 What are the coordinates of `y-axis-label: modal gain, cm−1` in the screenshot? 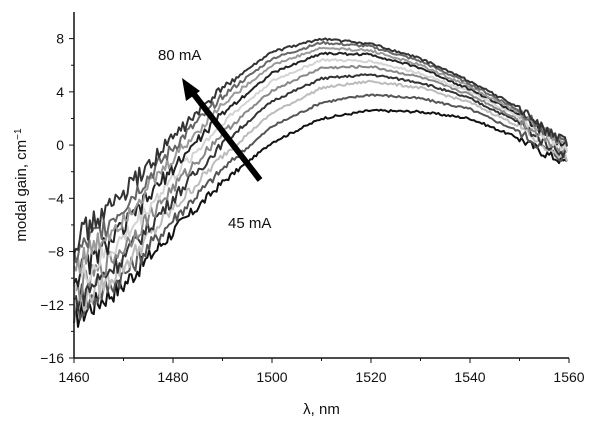 It's located at (22, 185).